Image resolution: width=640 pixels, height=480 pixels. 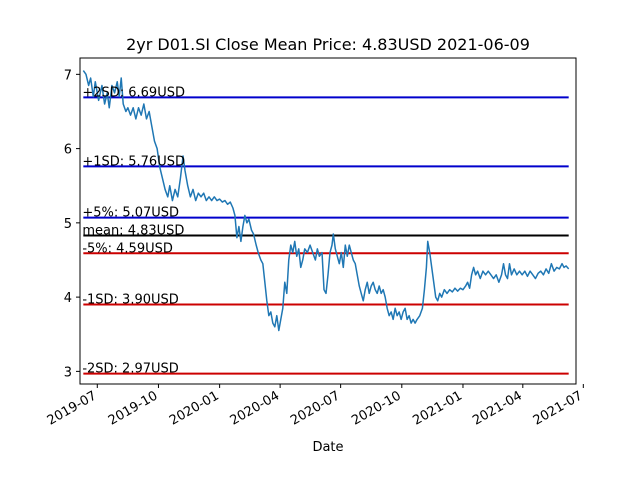 What do you see at coordinates (133, 92) in the screenshot?
I see `reference-line-label: +2SD: 6.69USD` at bounding box center [133, 92].